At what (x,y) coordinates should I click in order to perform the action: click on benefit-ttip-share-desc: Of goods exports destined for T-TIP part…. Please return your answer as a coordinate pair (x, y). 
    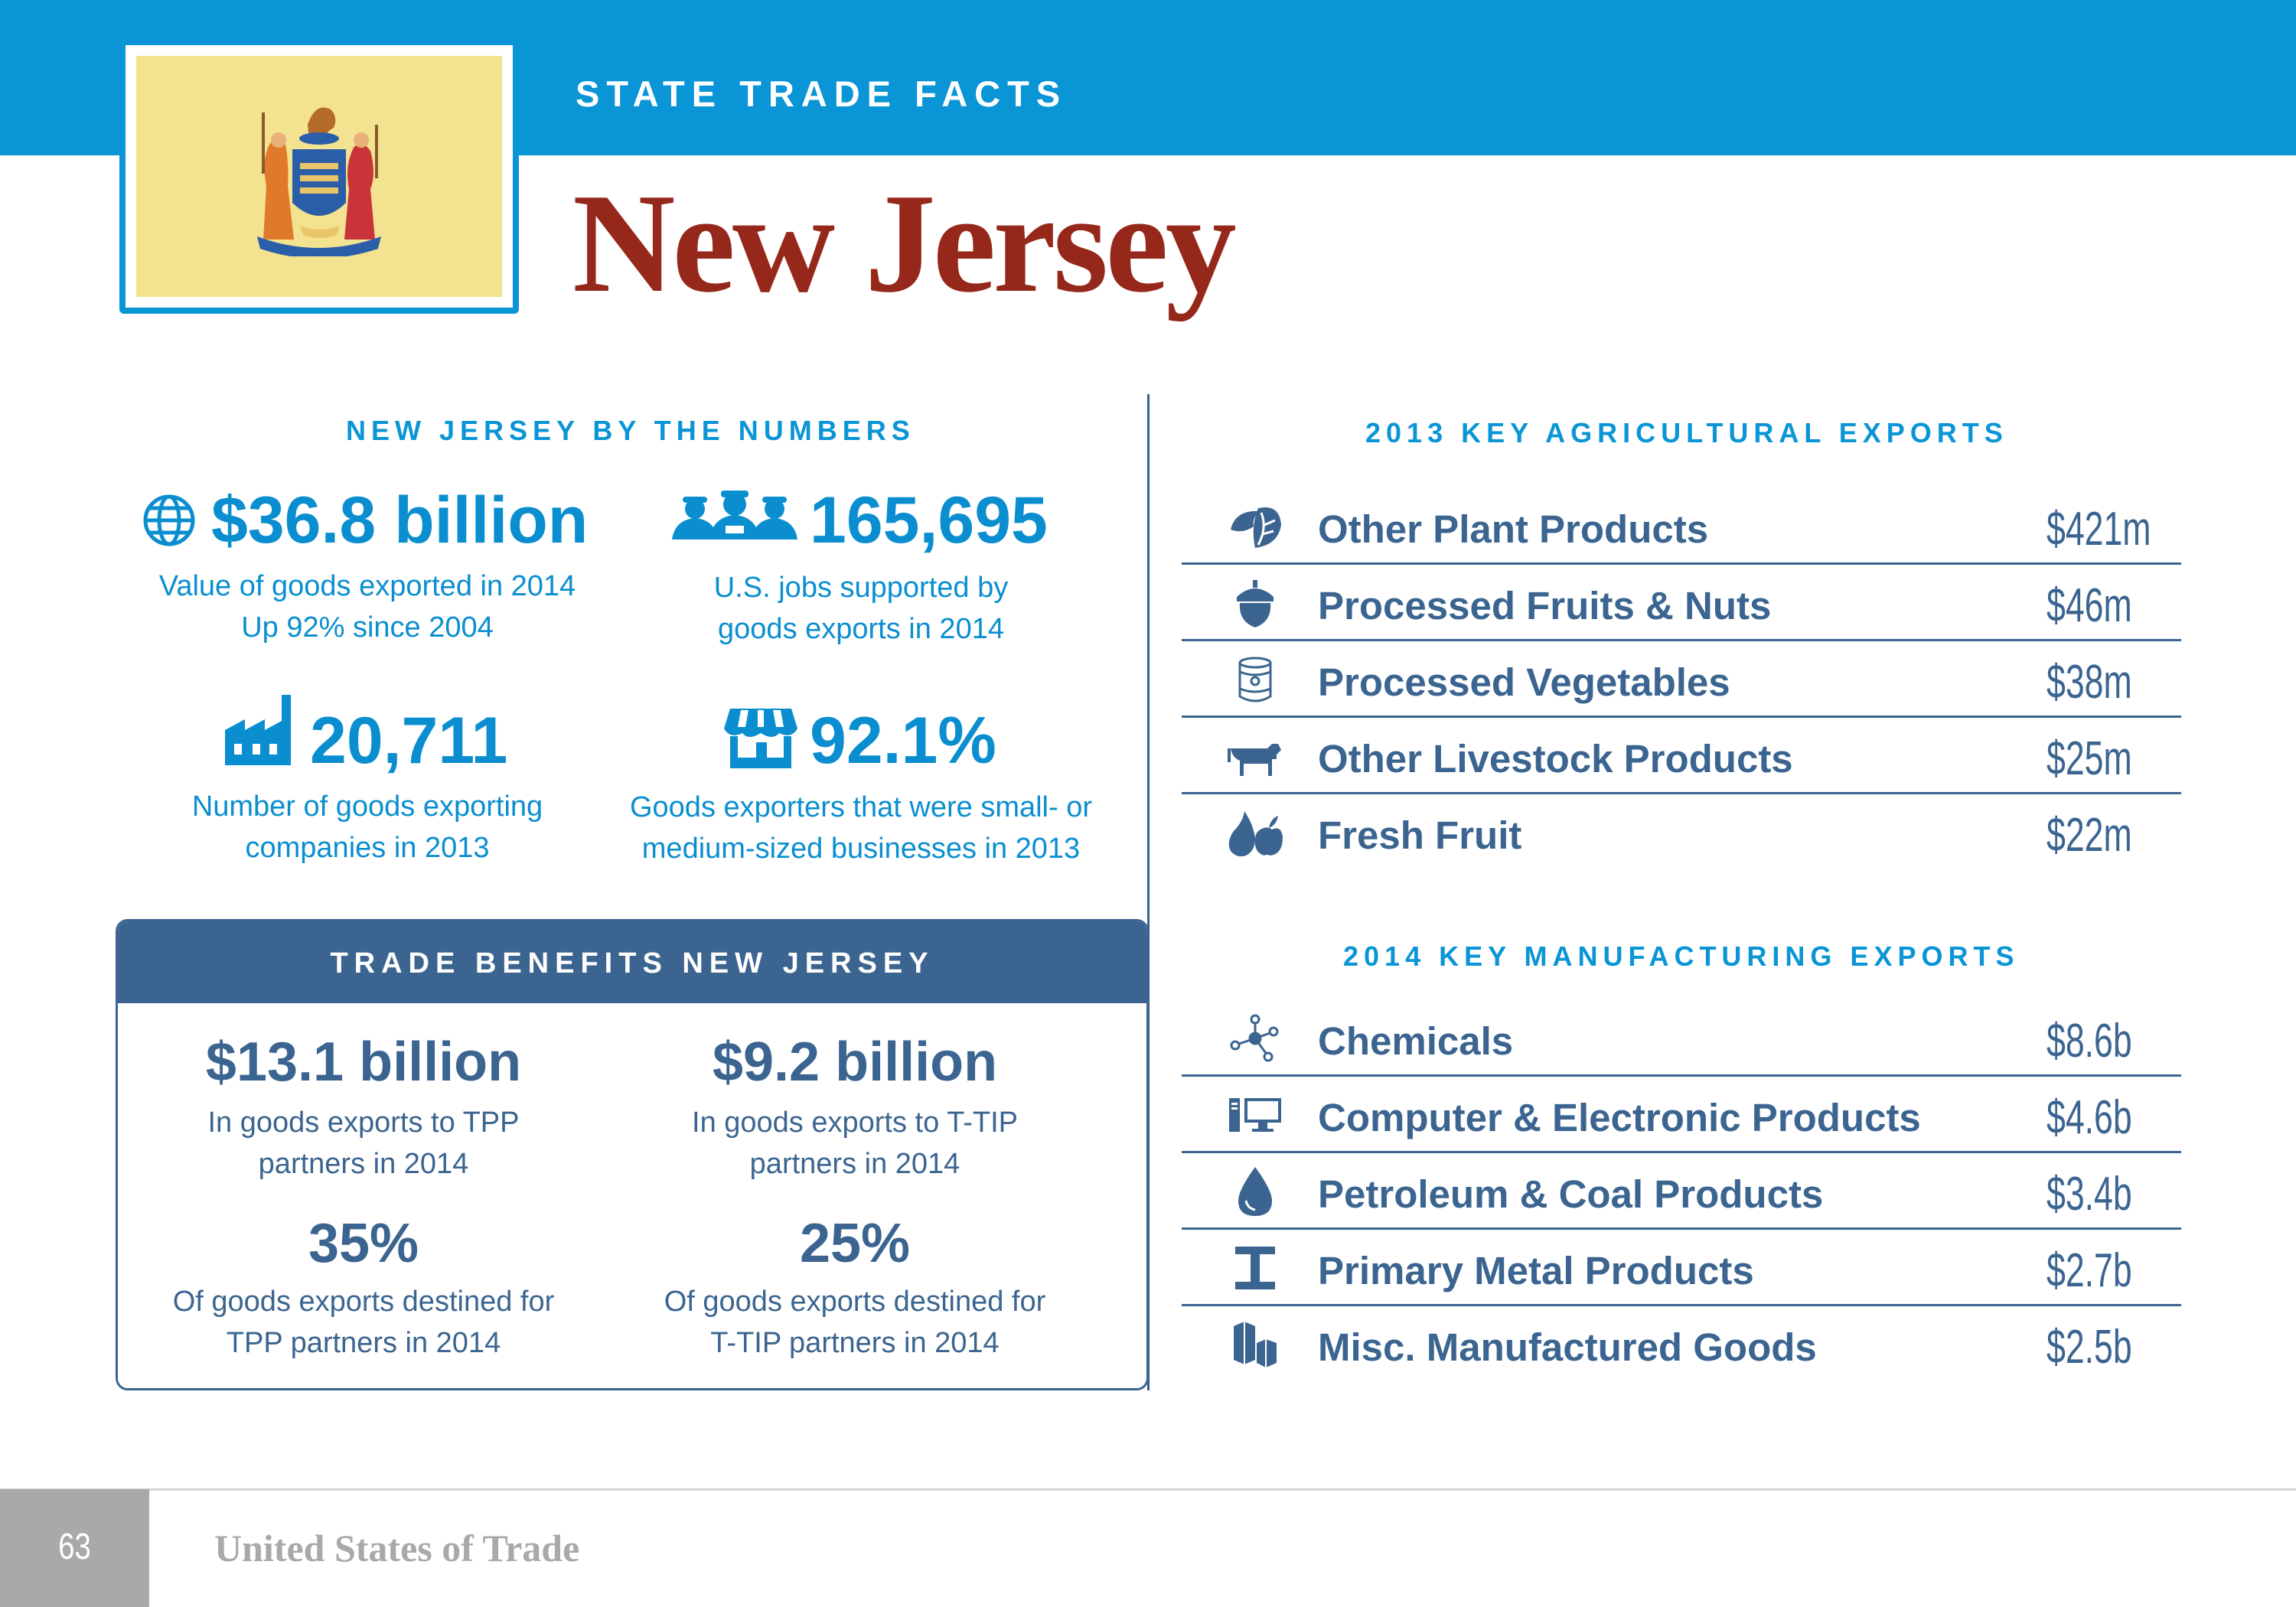
    Looking at the image, I should click on (855, 1323).